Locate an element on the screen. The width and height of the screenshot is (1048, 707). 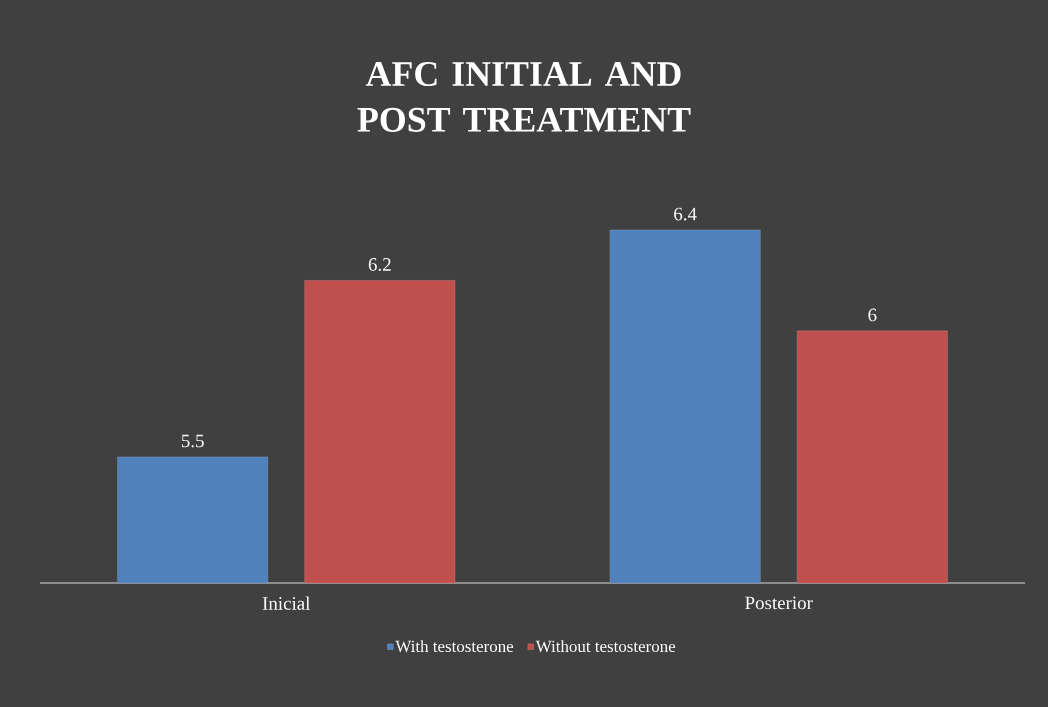
data-label: 6.2 is located at coordinates (379, 264).